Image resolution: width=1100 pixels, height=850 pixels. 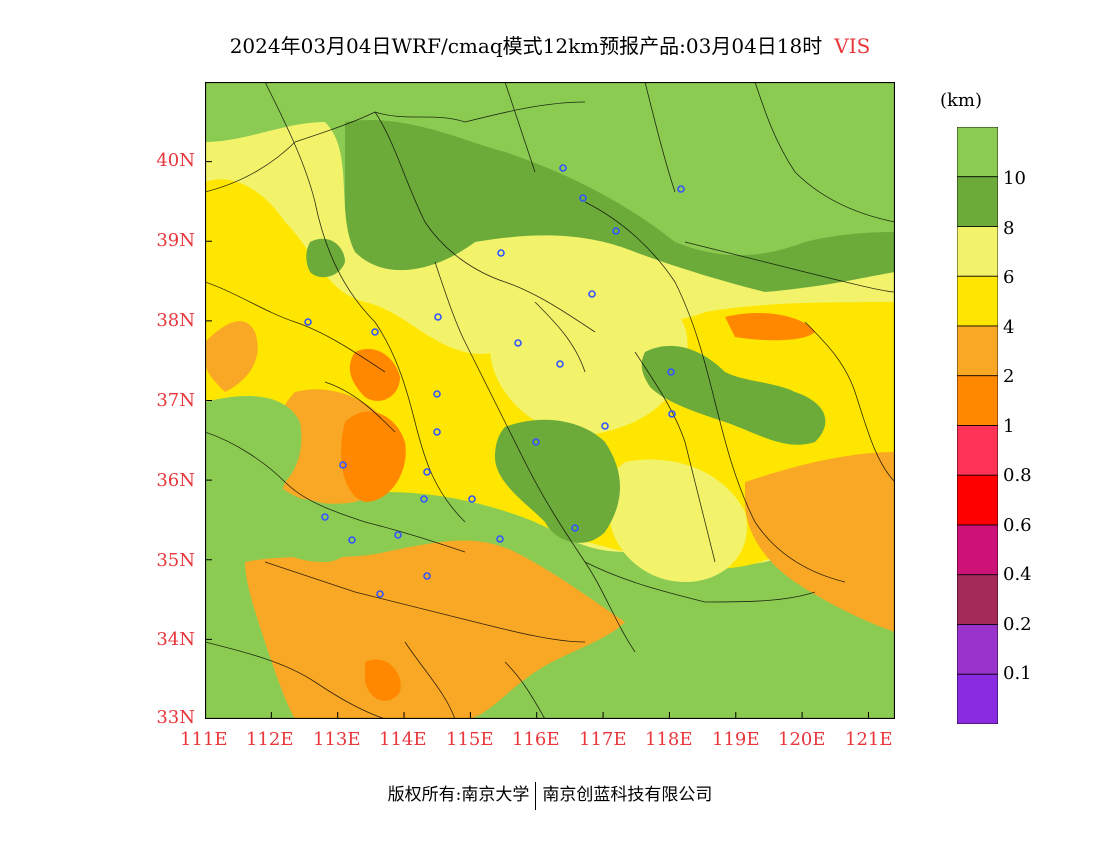 I want to click on vis-field-10km-south, so click(x=715, y=650).